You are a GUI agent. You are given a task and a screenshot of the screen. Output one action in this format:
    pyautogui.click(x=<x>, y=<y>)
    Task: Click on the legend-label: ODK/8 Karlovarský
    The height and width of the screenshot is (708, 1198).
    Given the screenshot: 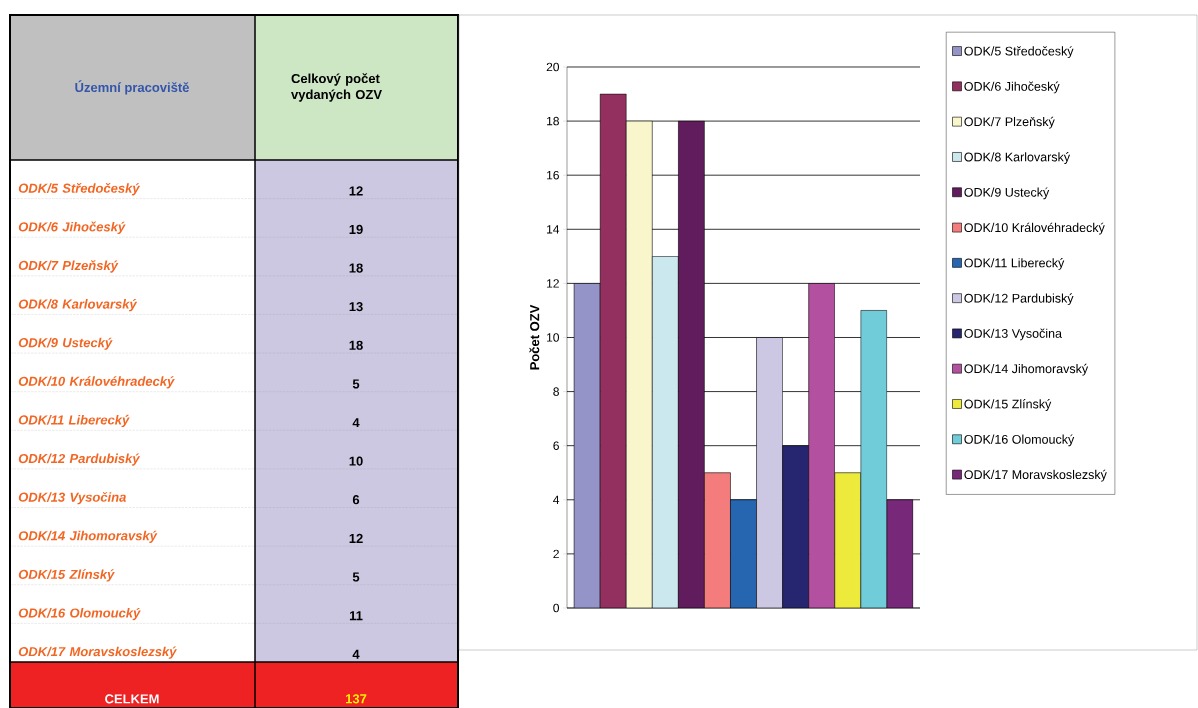 What is the action you would take?
    pyautogui.click(x=1017, y=158)
    